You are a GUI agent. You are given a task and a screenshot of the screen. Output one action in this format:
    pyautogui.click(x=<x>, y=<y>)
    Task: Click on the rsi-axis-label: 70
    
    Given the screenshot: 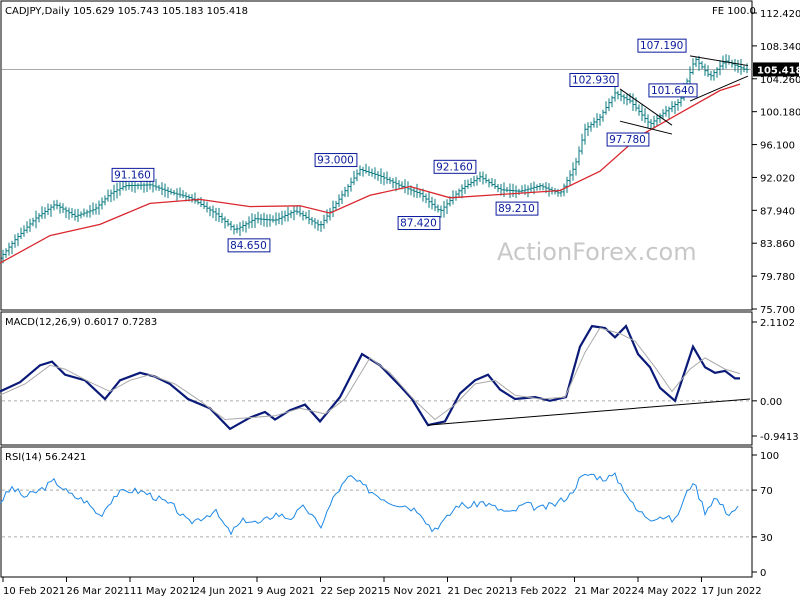 What is the action you would take?
    pyautogui.click(x=766, y=491)
    